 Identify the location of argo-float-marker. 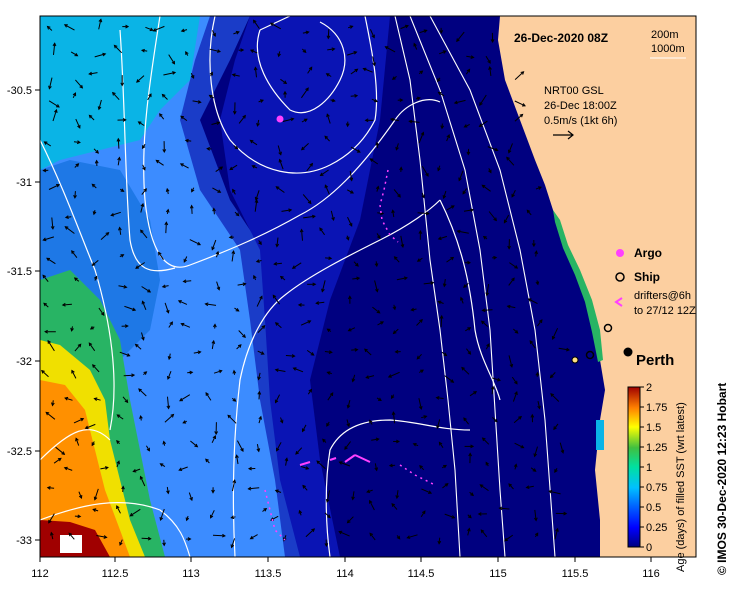
(280, 119).